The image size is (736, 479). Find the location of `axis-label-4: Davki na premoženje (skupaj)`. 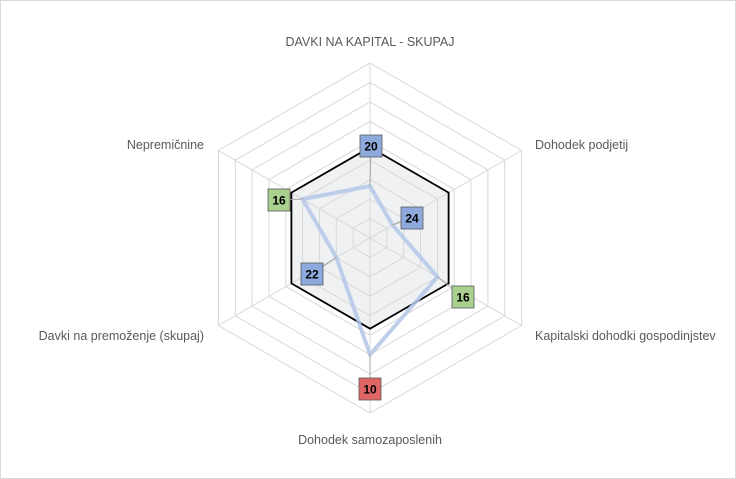

axis-label-4: Davki na premoženje (skupaj) is located at coordinates (121, 336).